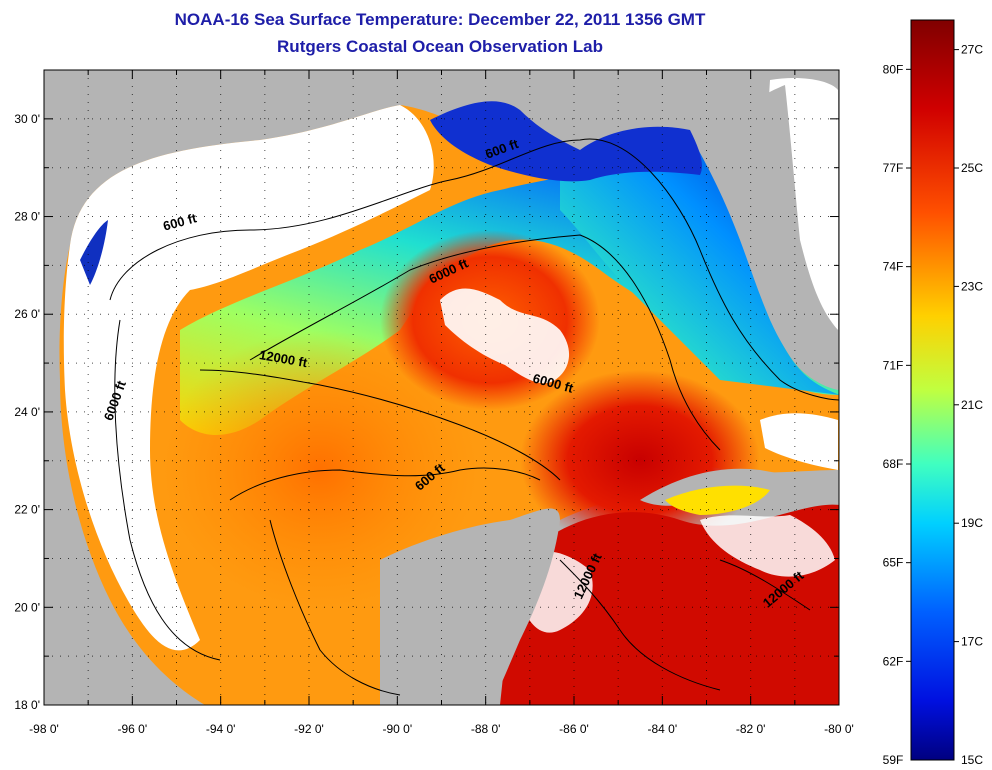 This screenshot has width=992, height=770. I want to click on celsius-label: 17C, so click(972, 642).